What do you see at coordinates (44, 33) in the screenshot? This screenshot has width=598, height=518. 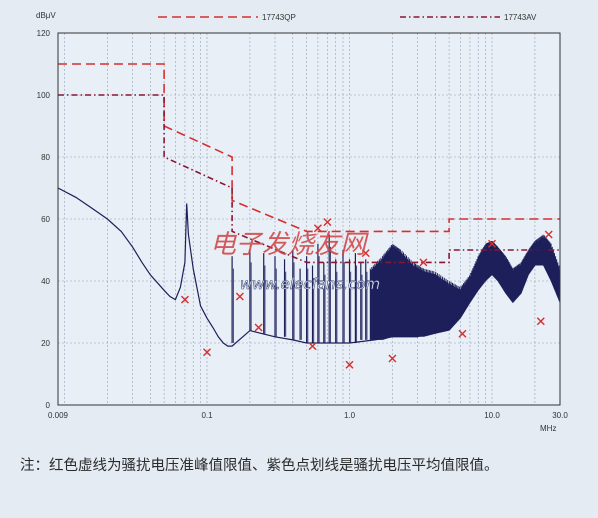 I see `y-tick-label: 120` at bounding box center [44, 33].